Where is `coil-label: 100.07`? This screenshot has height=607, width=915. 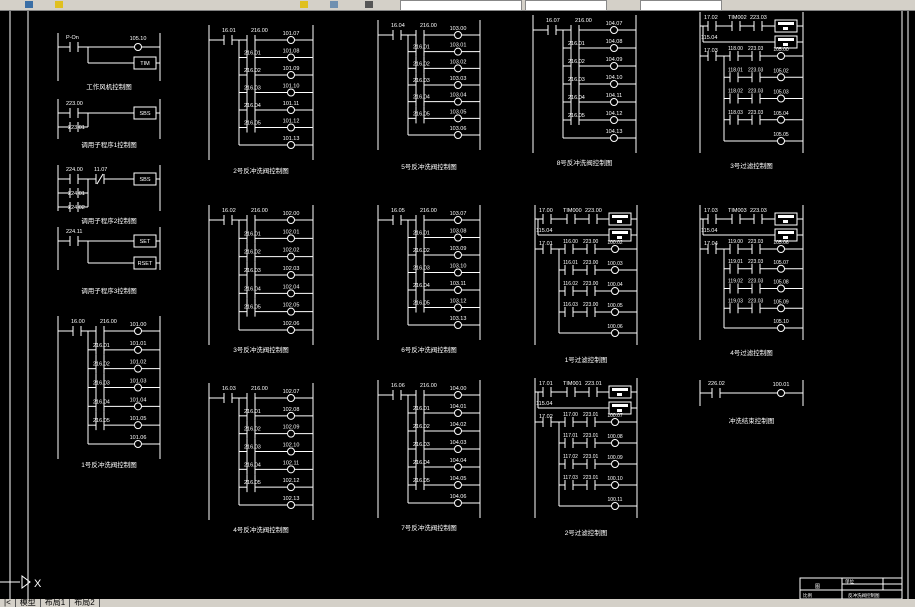 coil-label: 100.07 is located at coordinates (615, 416).